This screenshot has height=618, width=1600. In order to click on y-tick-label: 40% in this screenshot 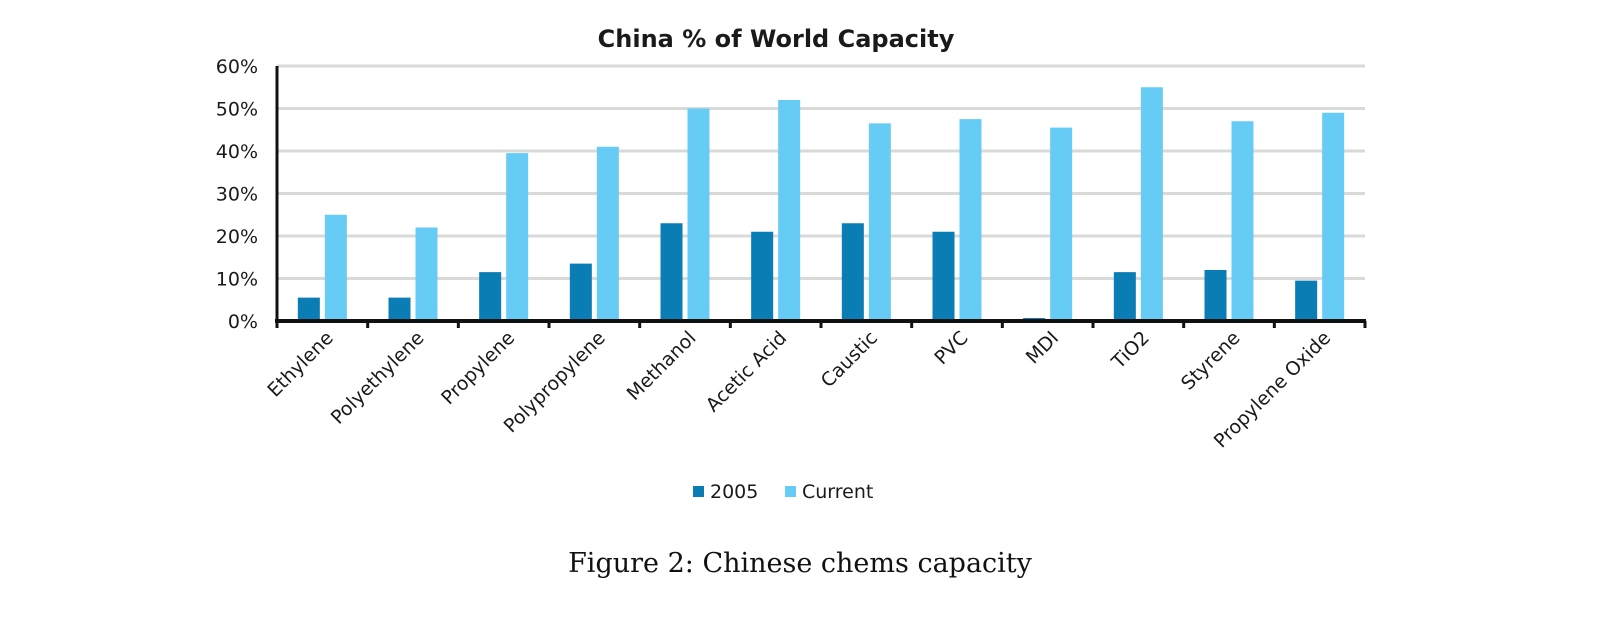, I will do `click(237, 152)`.